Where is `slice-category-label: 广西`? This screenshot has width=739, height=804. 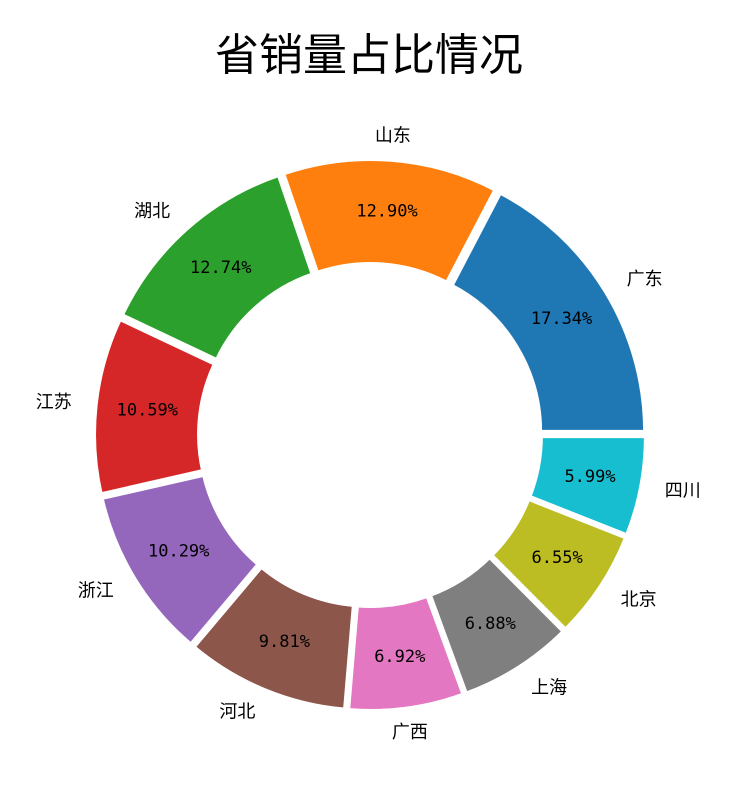 slice-category-label: 广西 is located at coordinates (410, 732).